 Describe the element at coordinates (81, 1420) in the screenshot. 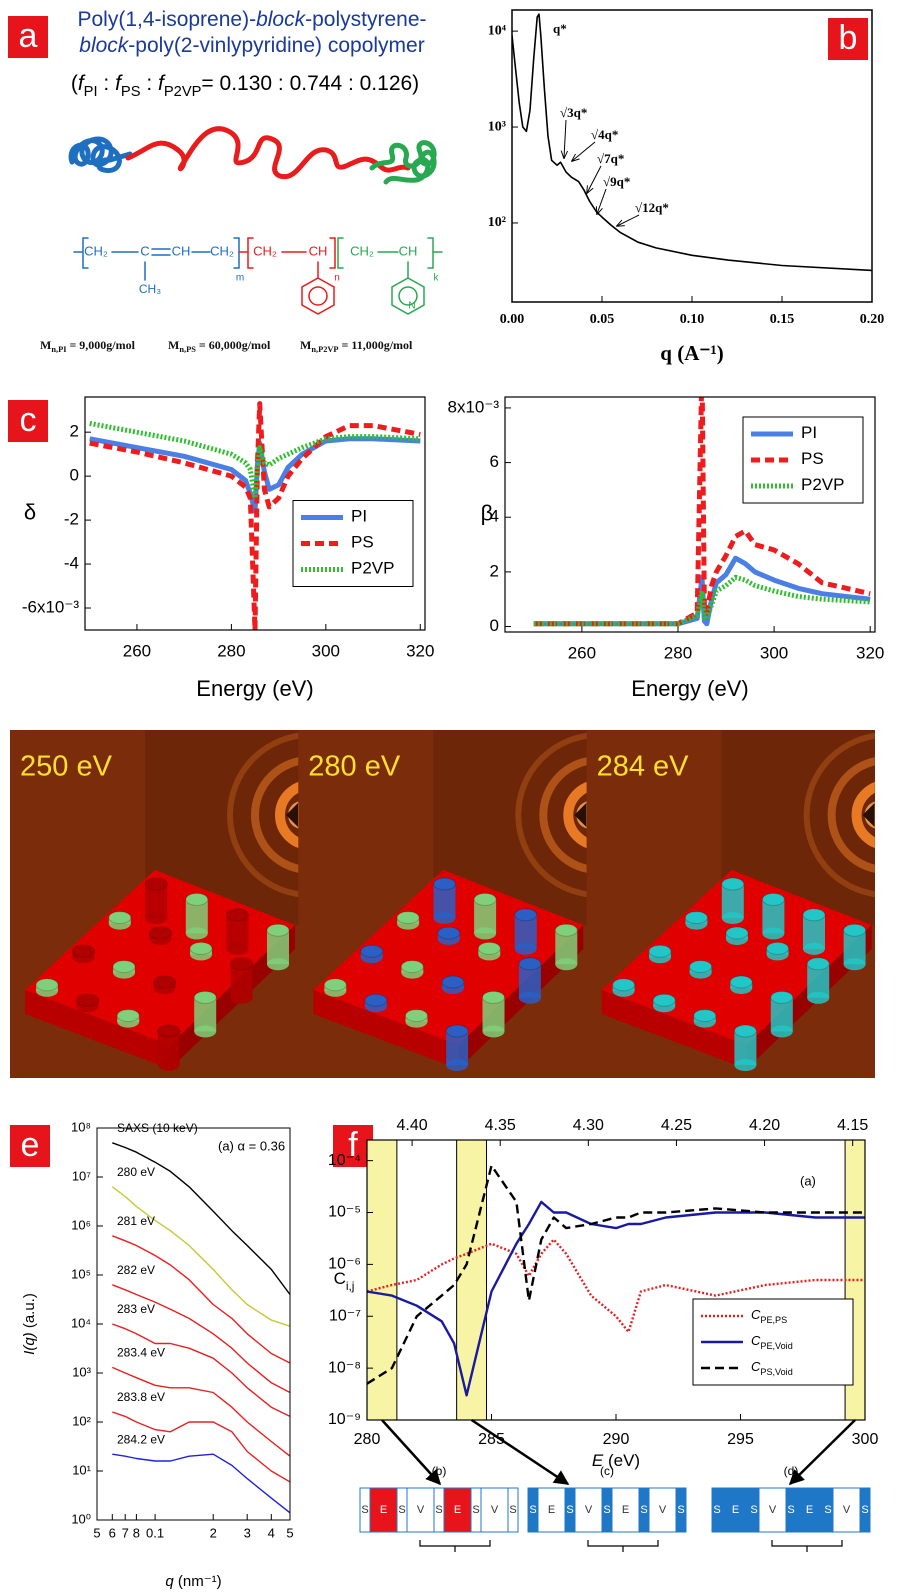

I see `y-tick-label: 10²` at that location.